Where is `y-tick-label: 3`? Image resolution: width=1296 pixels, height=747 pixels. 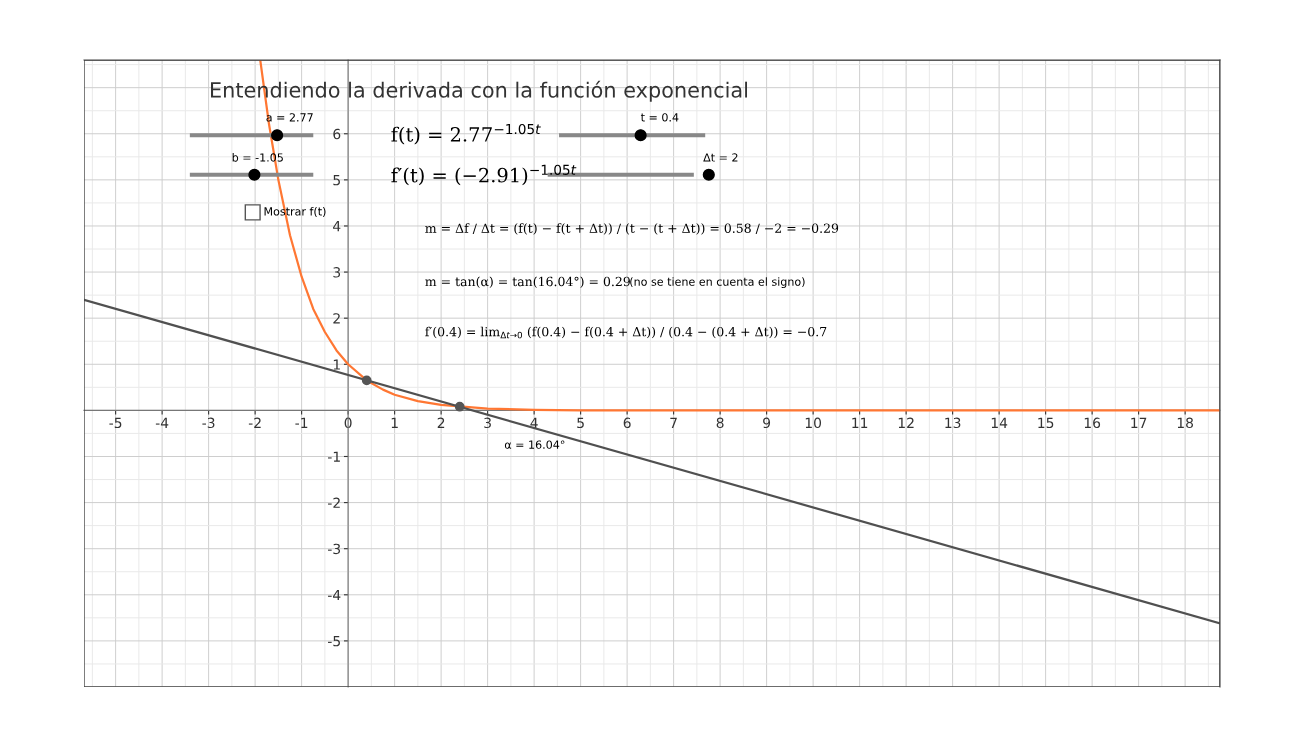 y-tick-label: 3 is located at coordinates (337, 272).